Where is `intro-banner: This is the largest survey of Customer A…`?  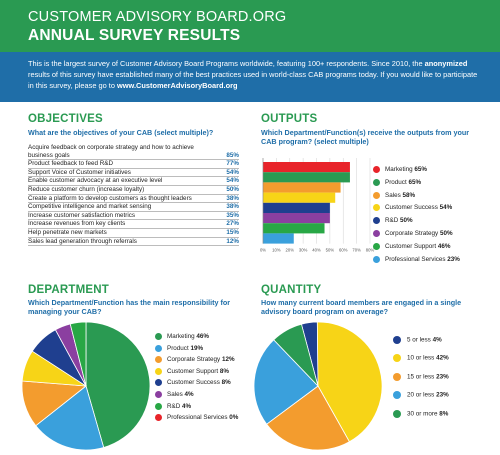 intro-banner: This is the largest survey of Customer A… is located at coordinates (250, 77).